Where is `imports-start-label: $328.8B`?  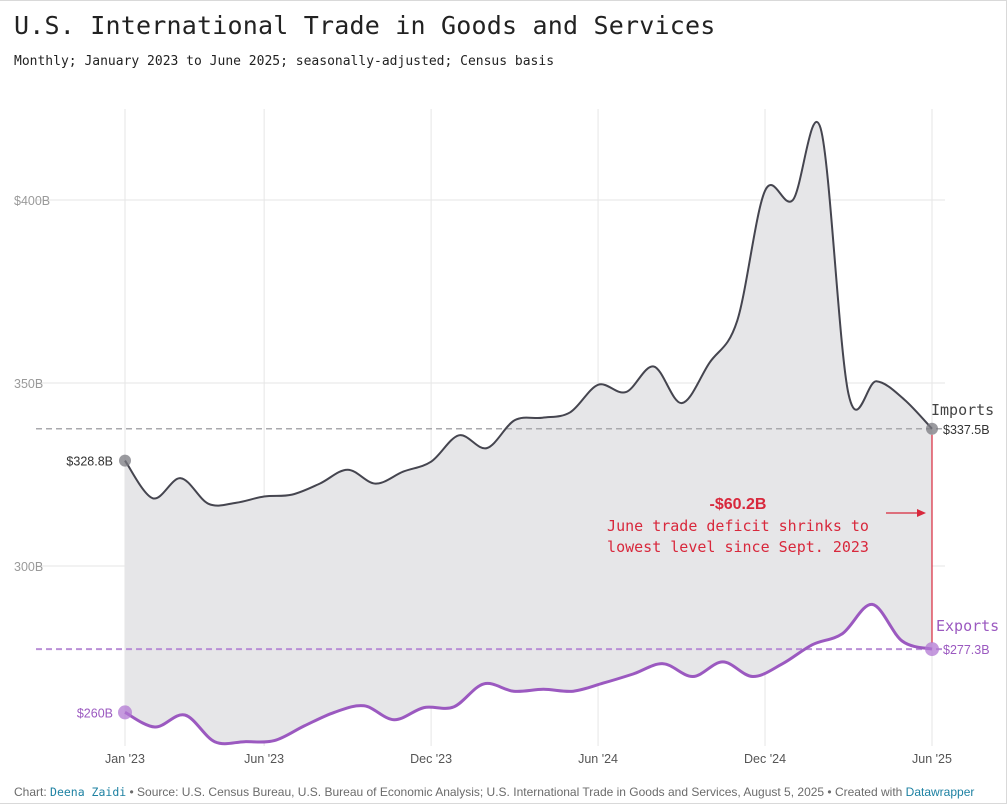 imports-start-label: $328.8B is located at coordinates (89, 462).